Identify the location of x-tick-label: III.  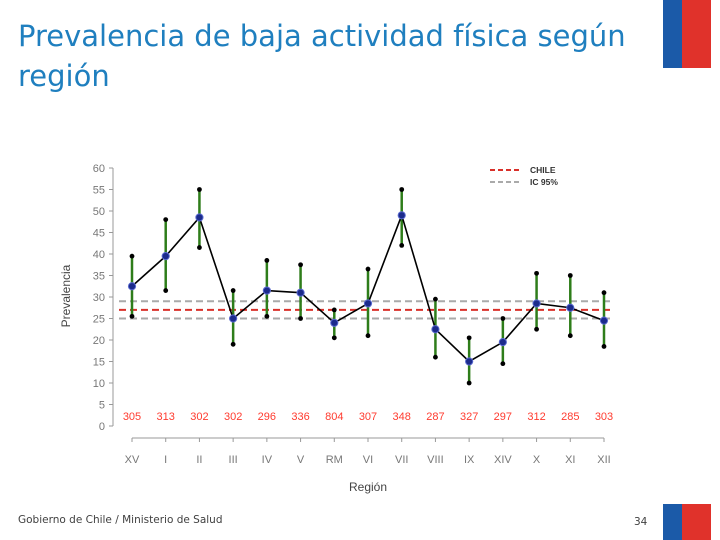
(233, 460).